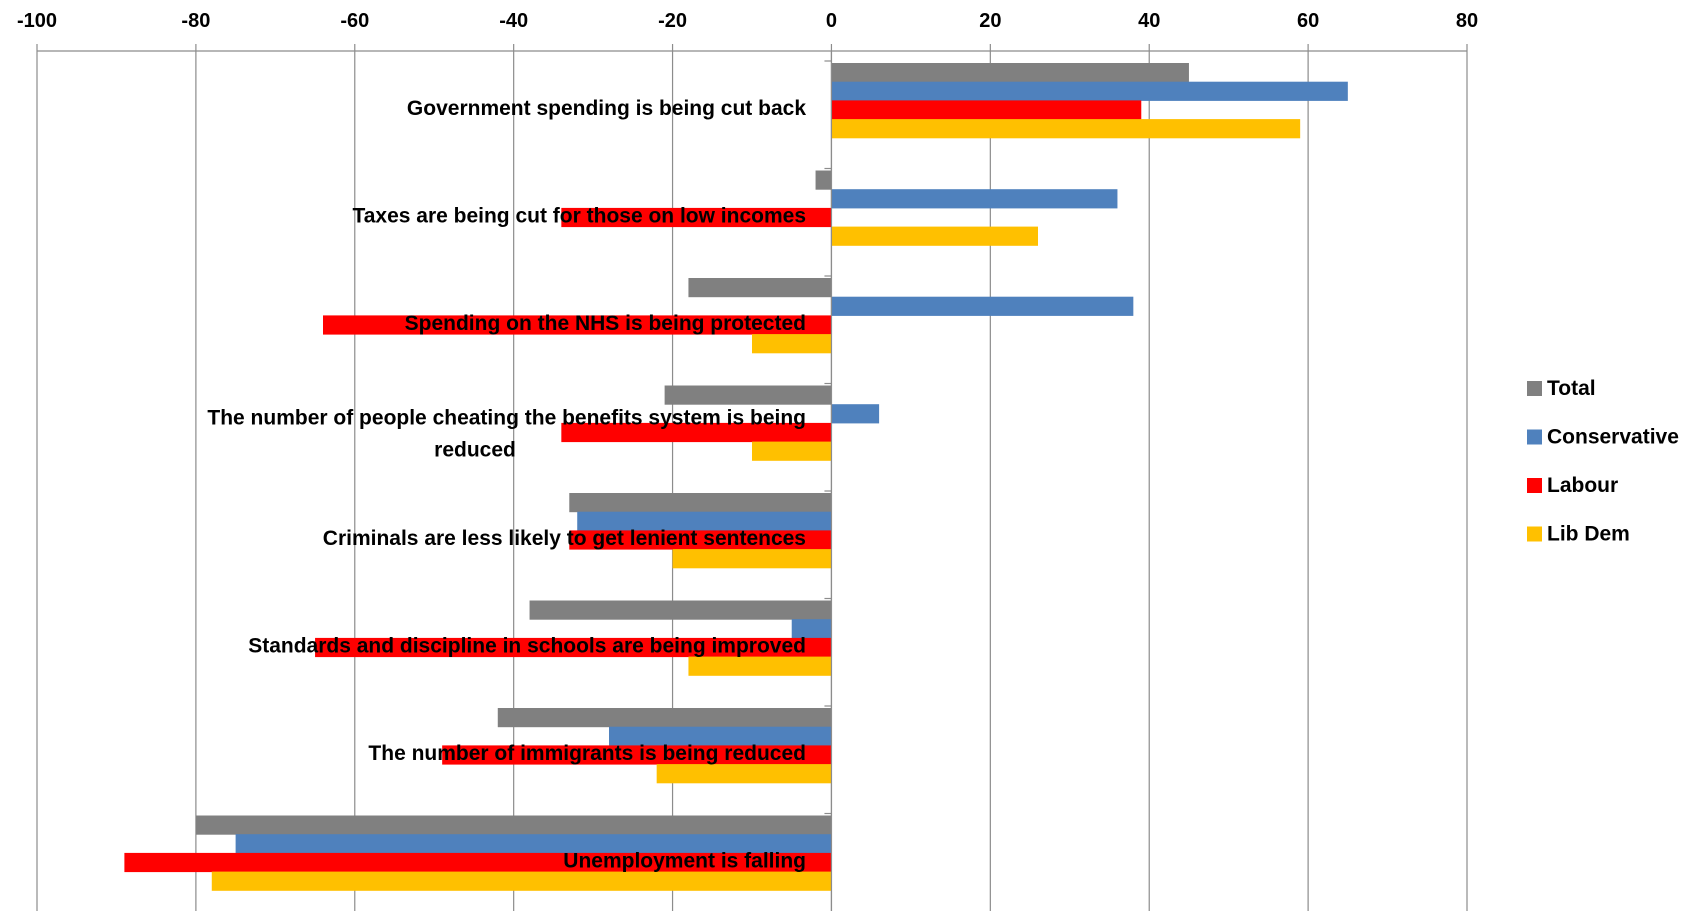  I want to click on x-tick-label-1: -80, so click(195, 21).